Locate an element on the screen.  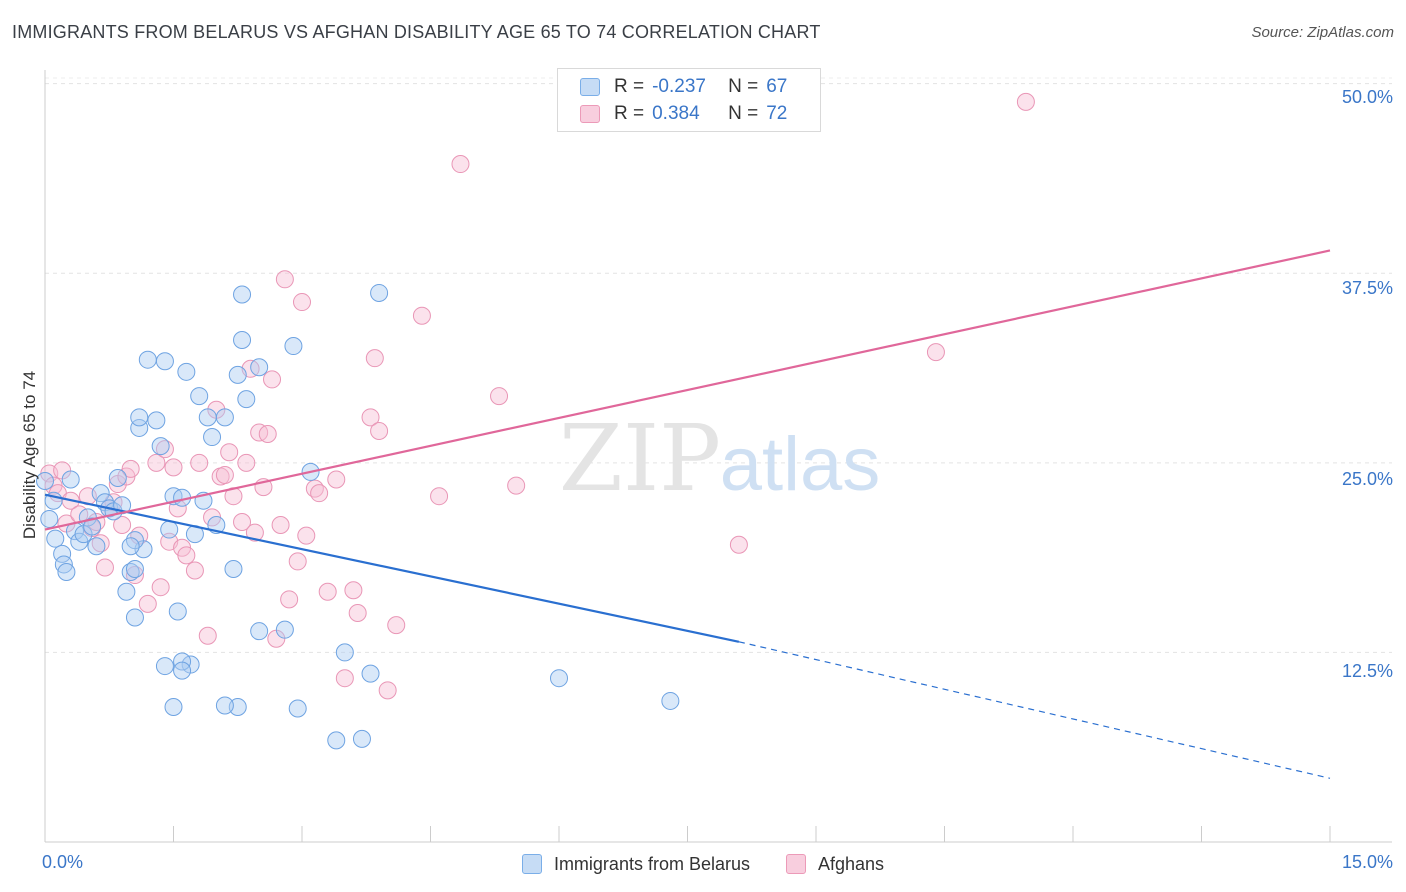
series-legend-afghans: Afghans is located at coordinates (835, 864).